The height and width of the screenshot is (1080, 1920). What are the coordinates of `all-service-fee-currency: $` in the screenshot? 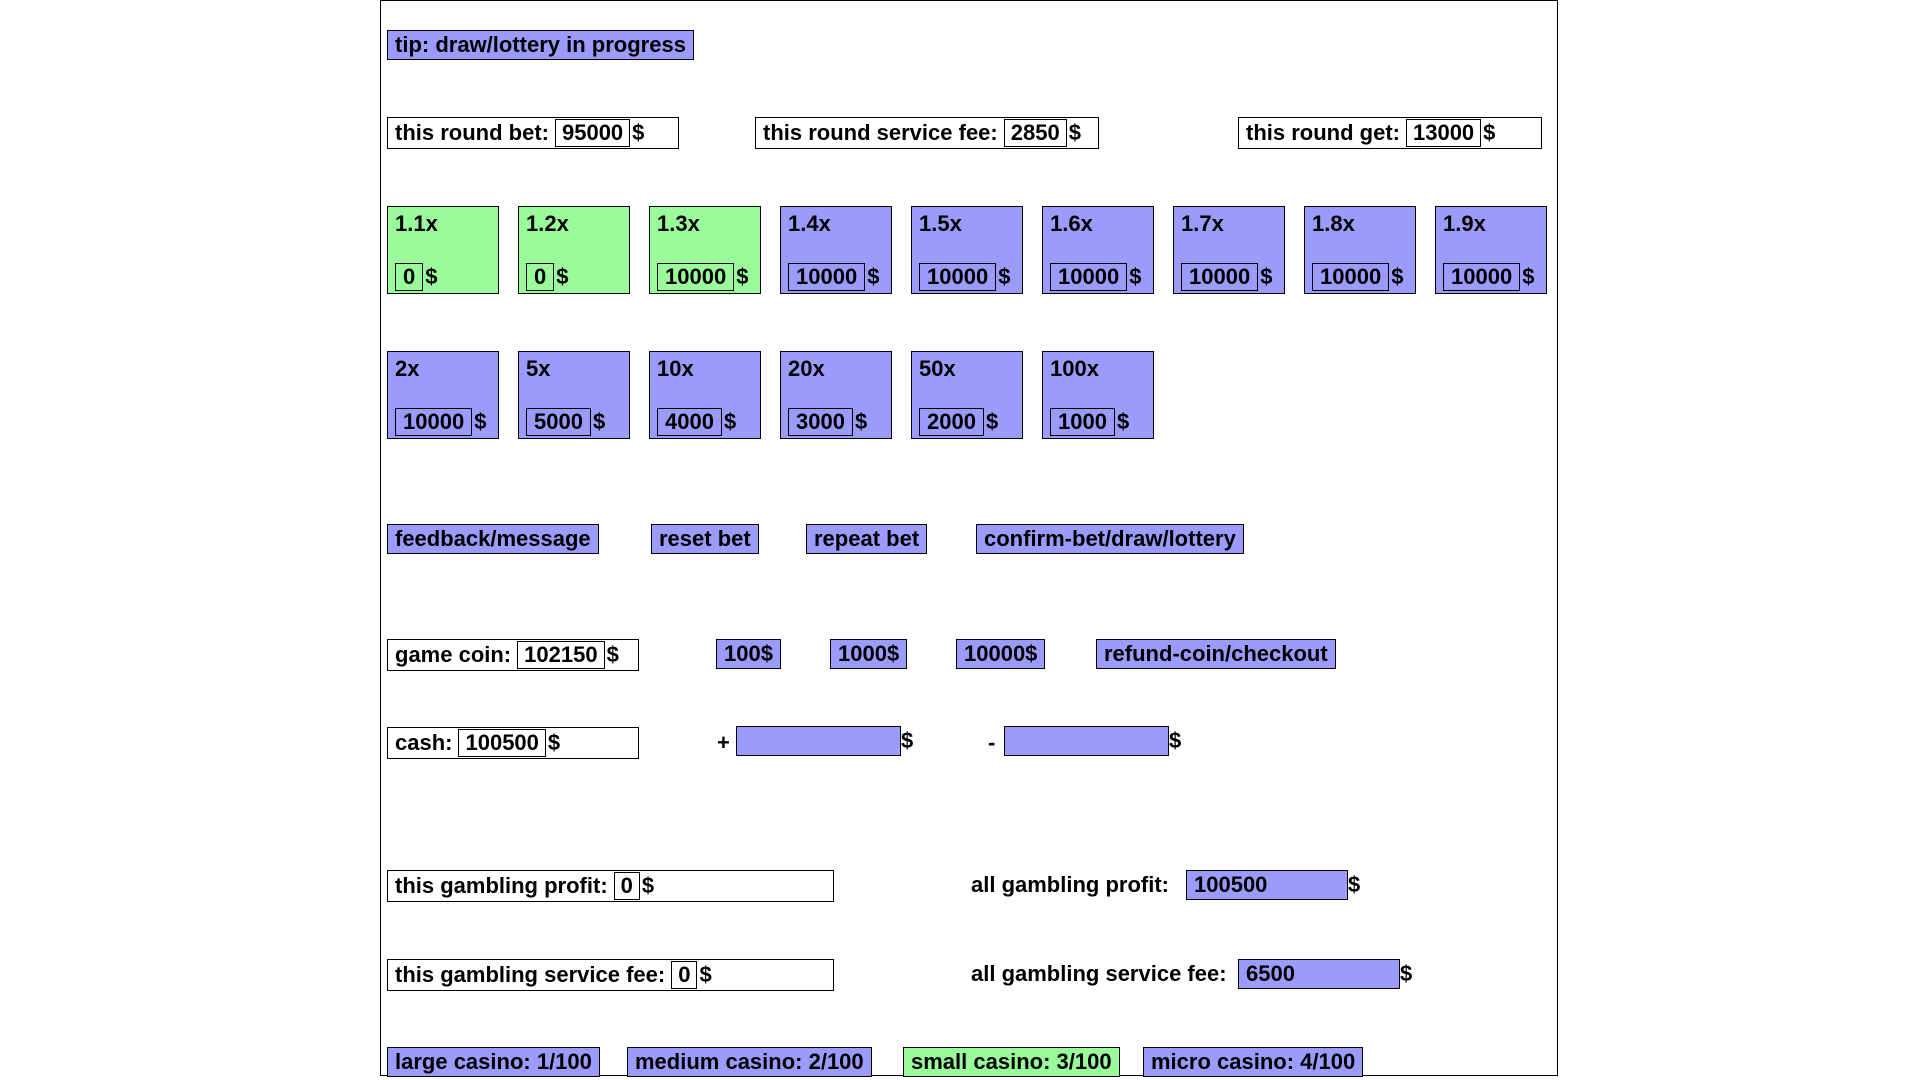 It's located at (1406, 973).